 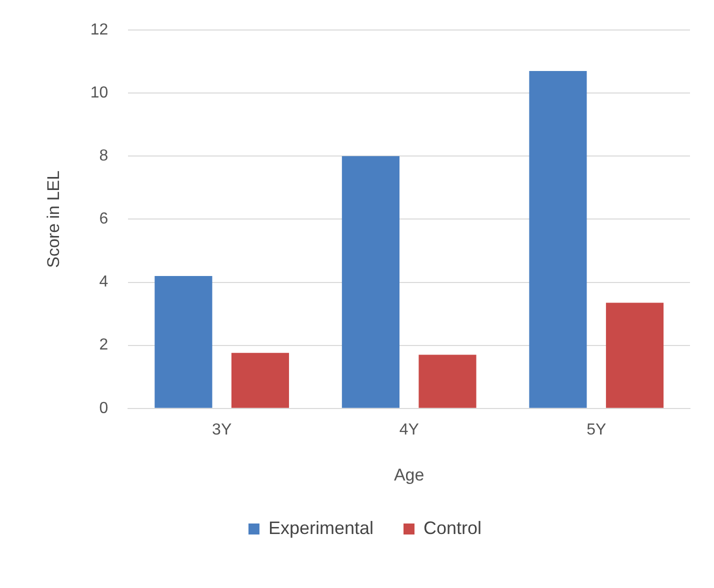 What do you see at coordinates (53, 219) in the screenshot?
I see `y-axis-title: Score in LEL` at bounding box center [53, 219].